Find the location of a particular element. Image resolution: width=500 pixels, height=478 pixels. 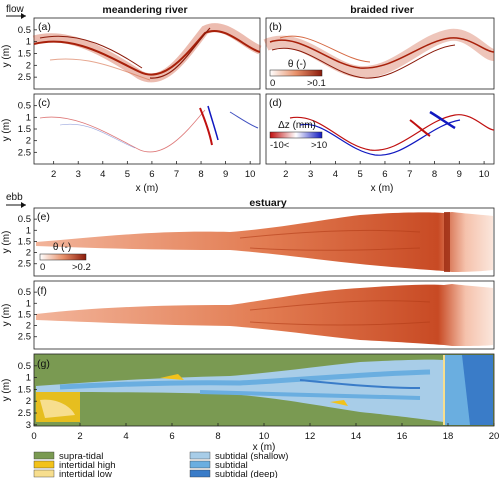

ylabel-c: y (m) is located at coordinates (6, 130).